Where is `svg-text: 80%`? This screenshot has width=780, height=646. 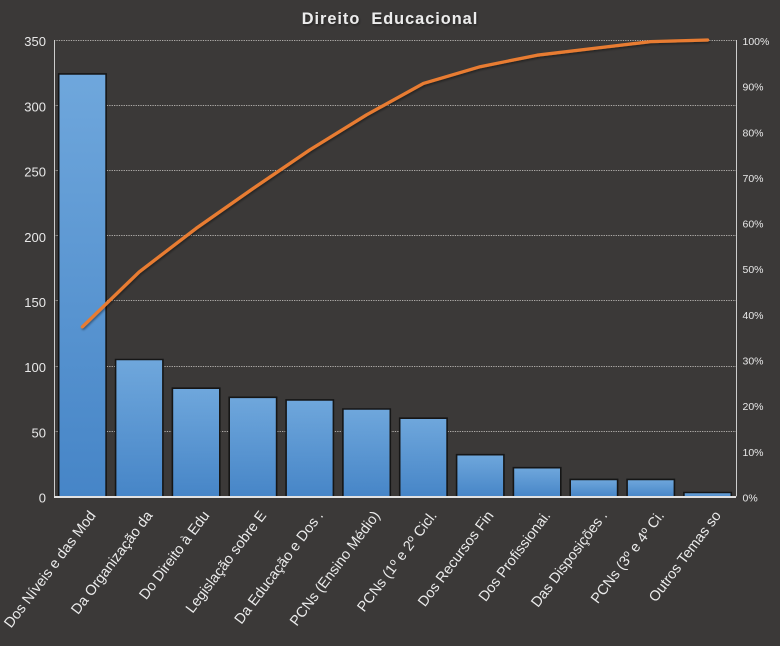
svg-text: 80% is located at coordinates (753, 133).